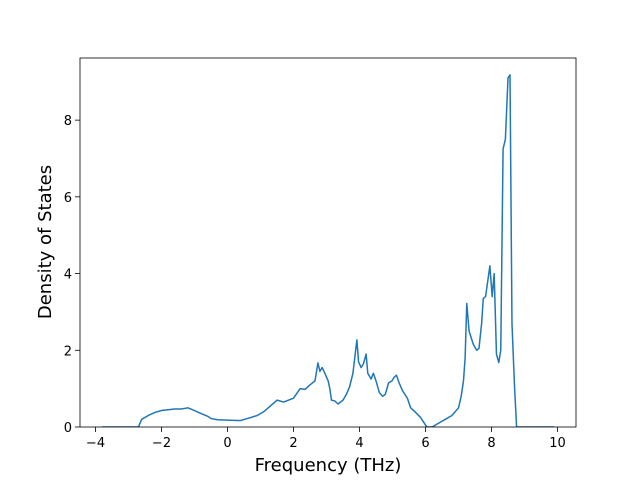  Describe the element at coordinates (293, 443) in the screenshot. I see `x-tick-label: 2` at that location.